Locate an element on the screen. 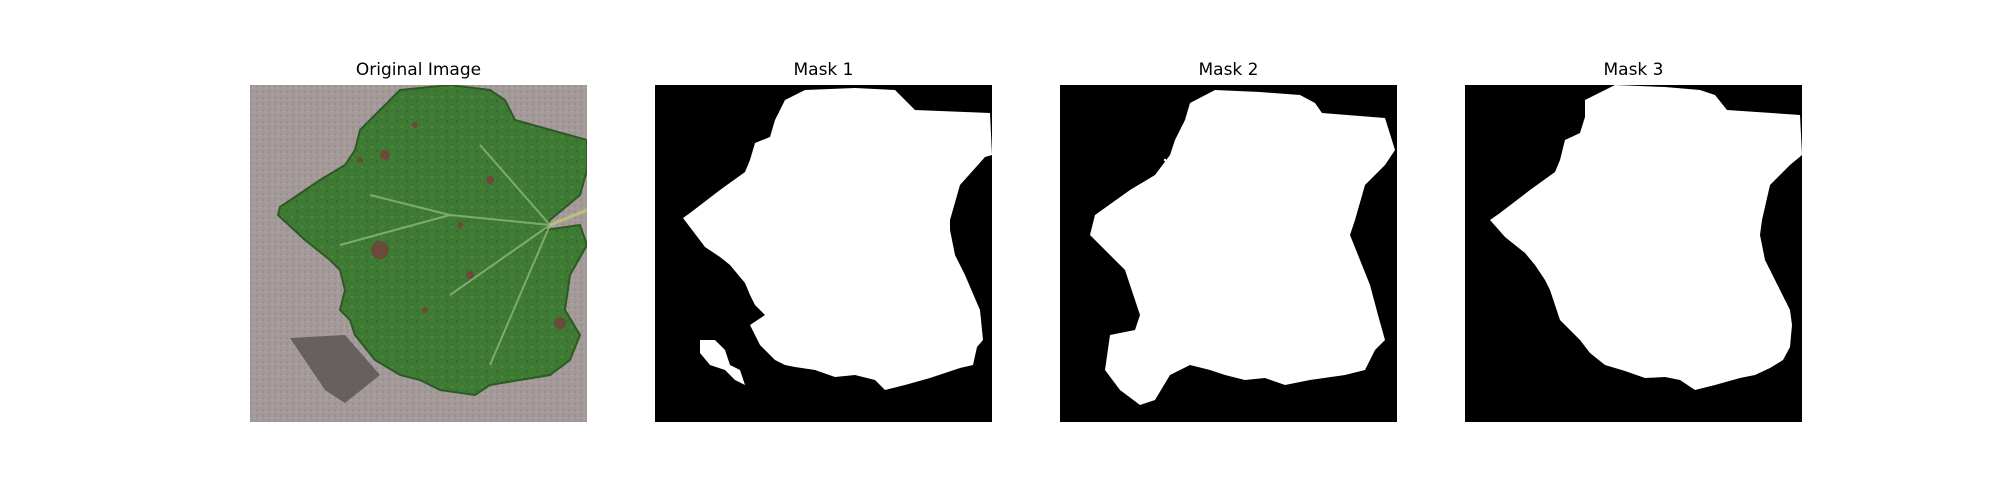  original-image-panel: Original Image is located at coordinates (418, 238).